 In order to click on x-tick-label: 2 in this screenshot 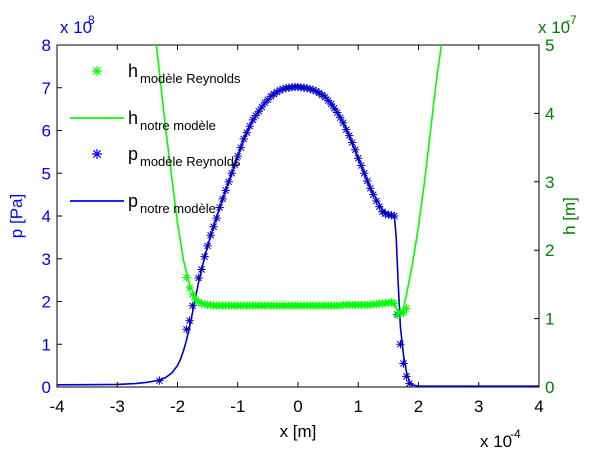, I will do `click(418, 406)`.